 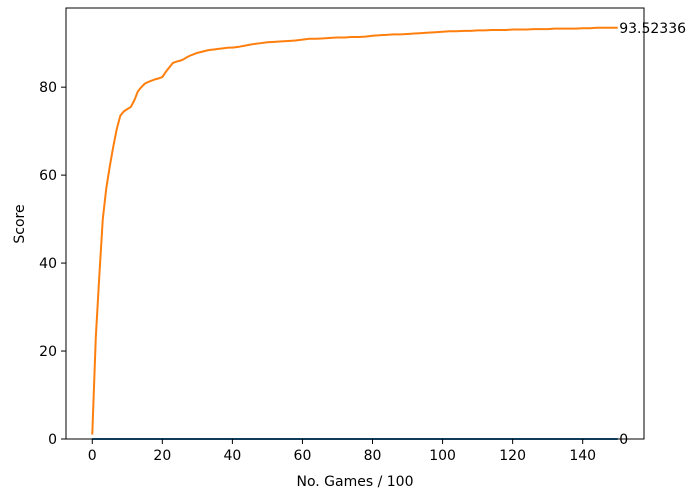 What do you see at coordinates (48, 264) in the screenshot?
I see `y-tick-label: 40` at bounding box center [48, 264].